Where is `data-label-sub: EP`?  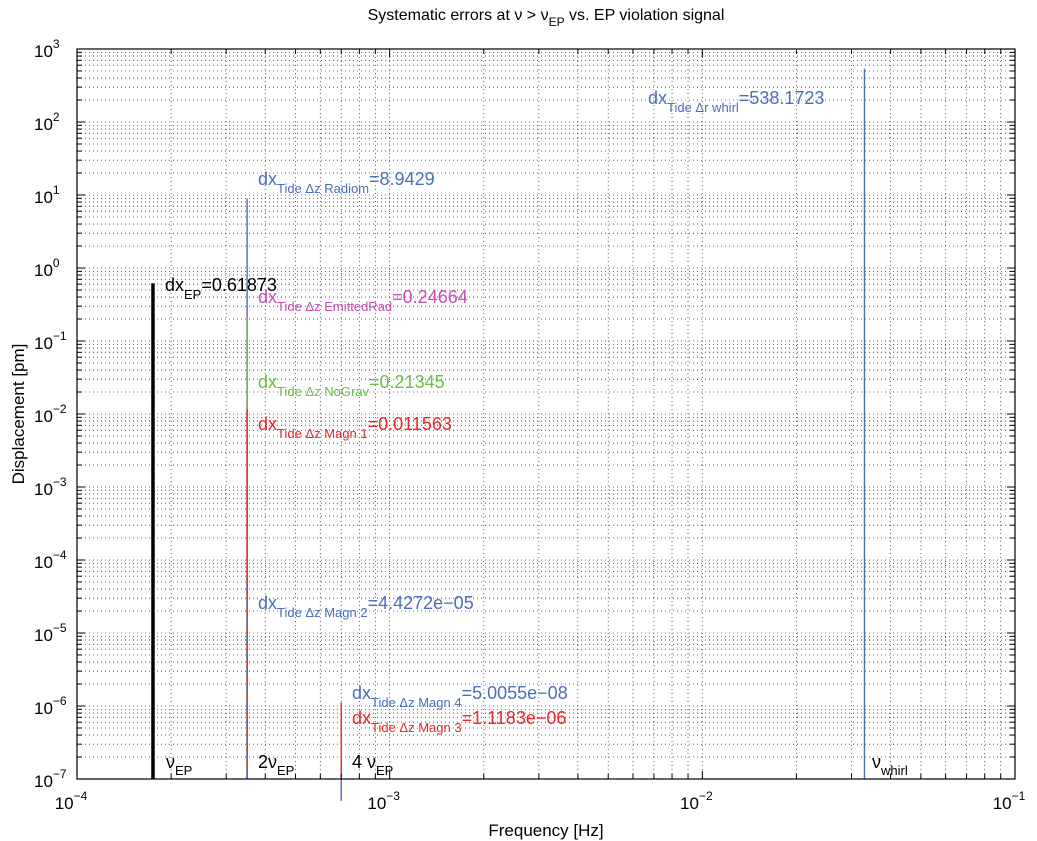 data-label-sub: EP is located at coordinates (192, 294).